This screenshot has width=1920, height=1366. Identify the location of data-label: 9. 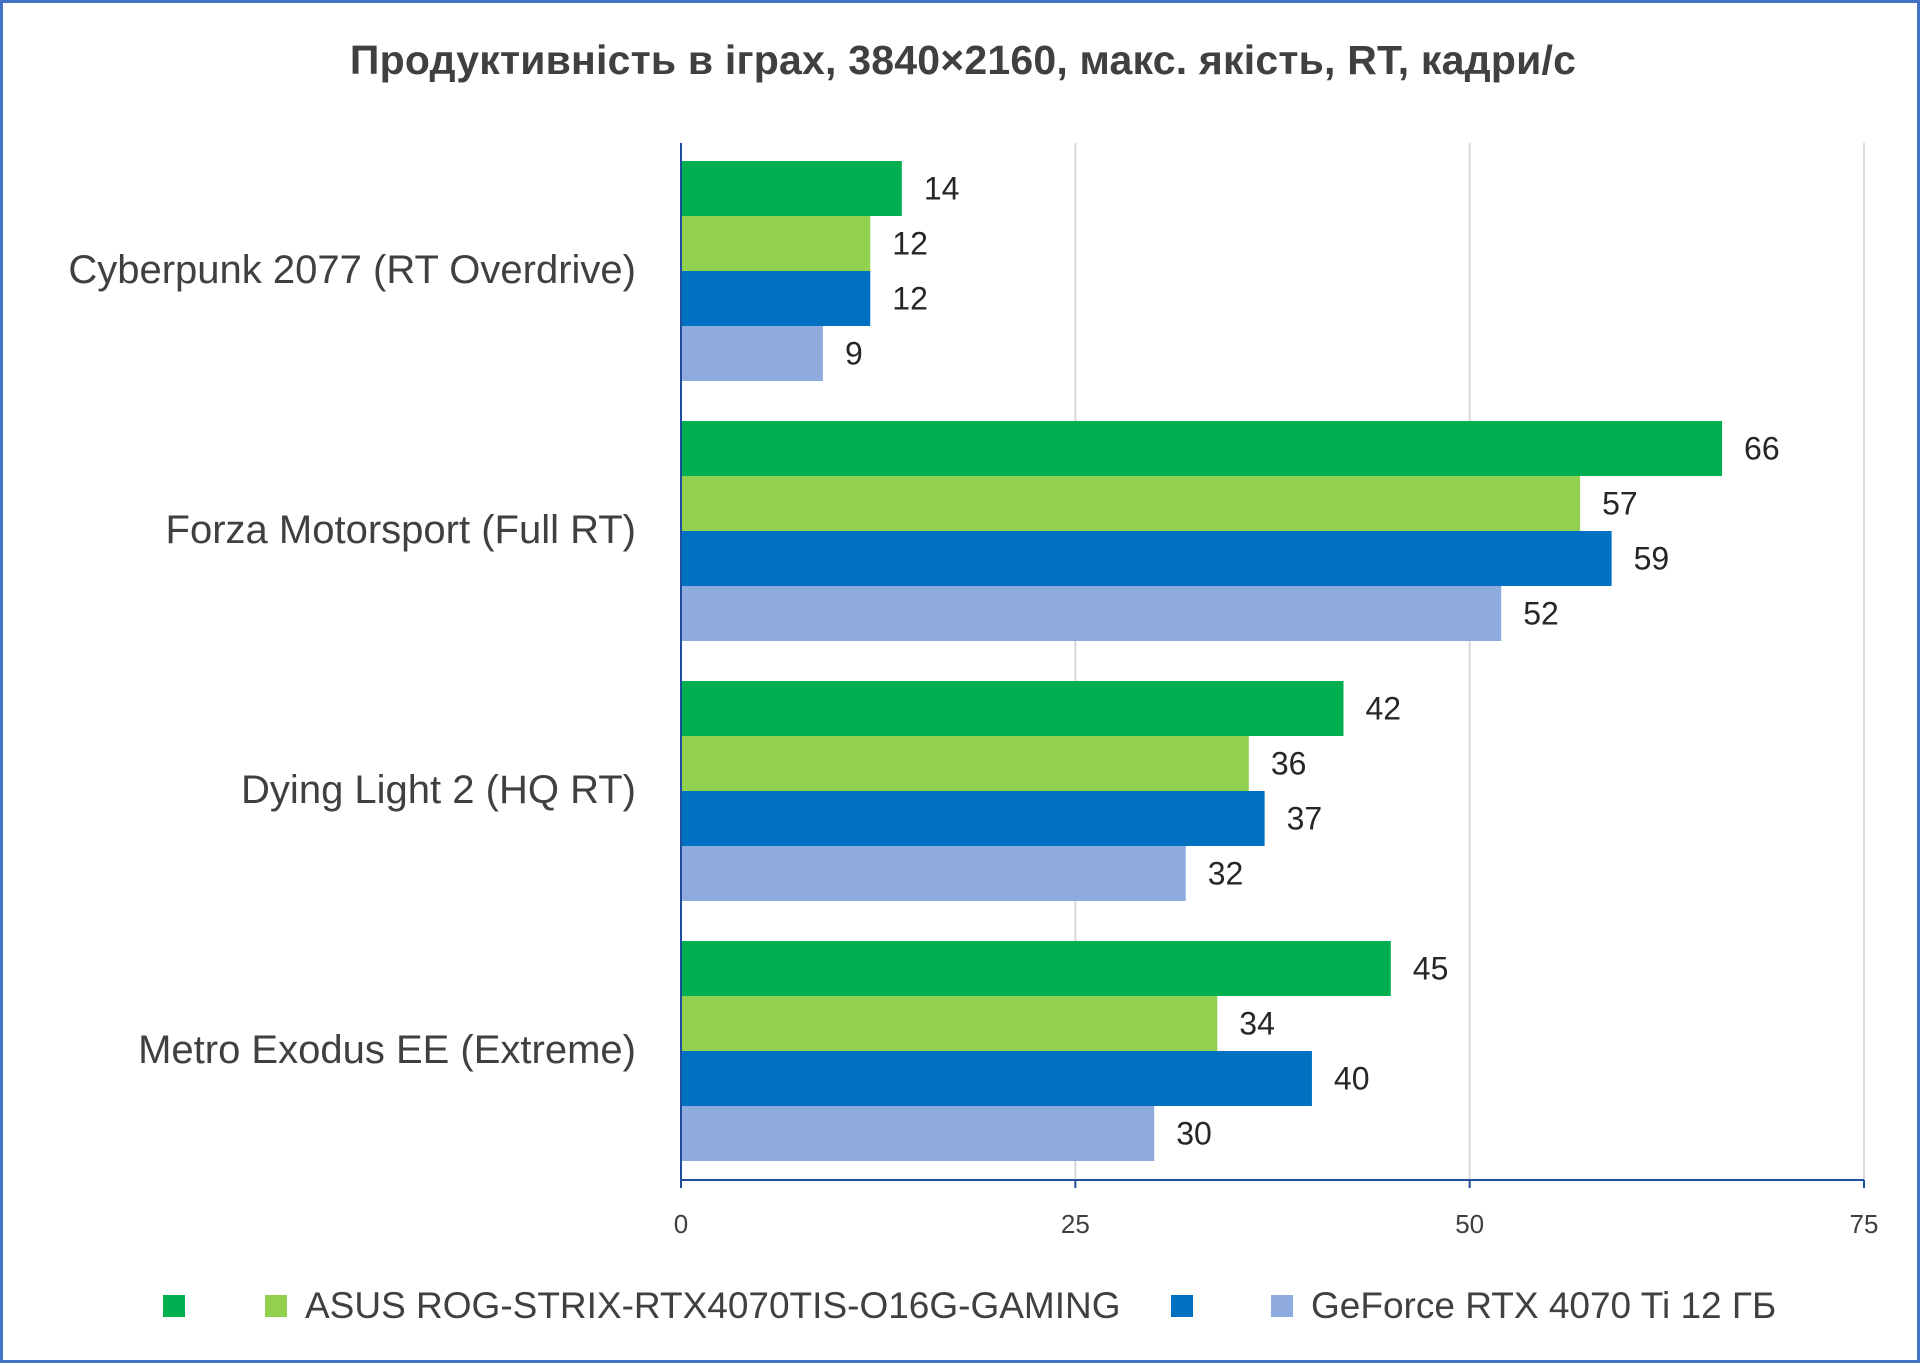
(854, 354).